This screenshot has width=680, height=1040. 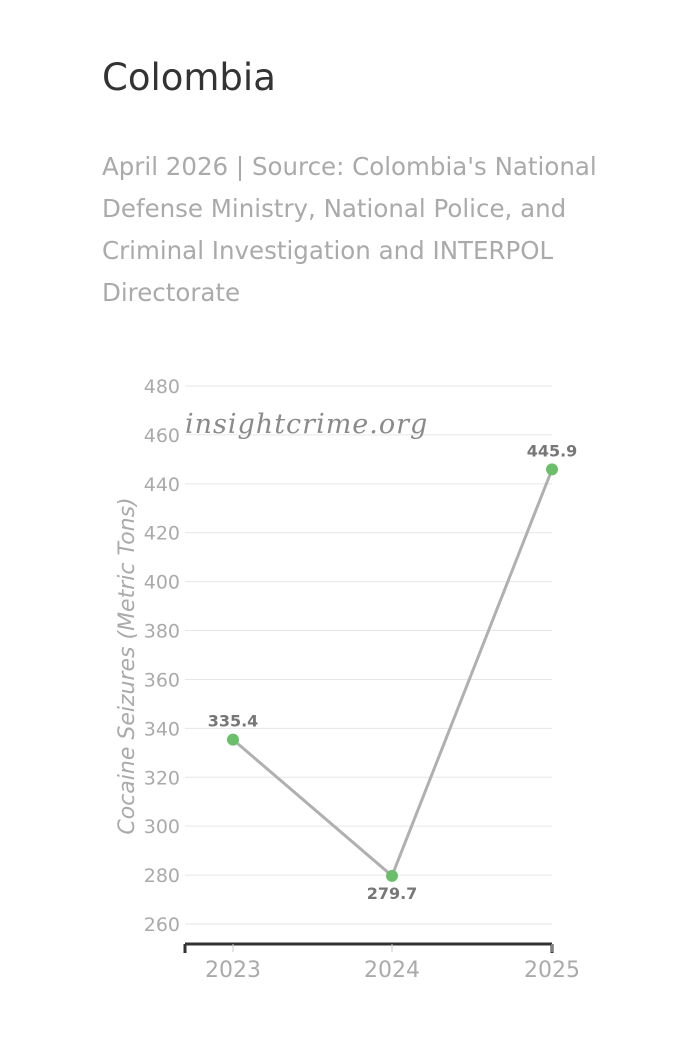 I want to click on y-tick-label: 280, so click(x=162, y=876).